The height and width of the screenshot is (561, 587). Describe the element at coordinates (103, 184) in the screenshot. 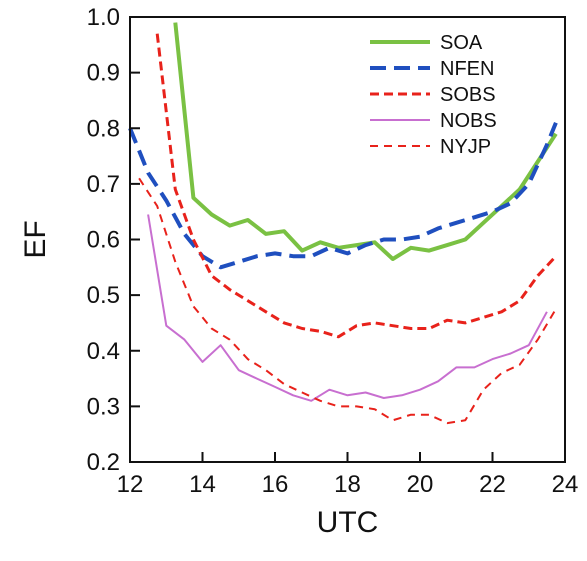

I see `y-tick-label: 0.7` at that location.